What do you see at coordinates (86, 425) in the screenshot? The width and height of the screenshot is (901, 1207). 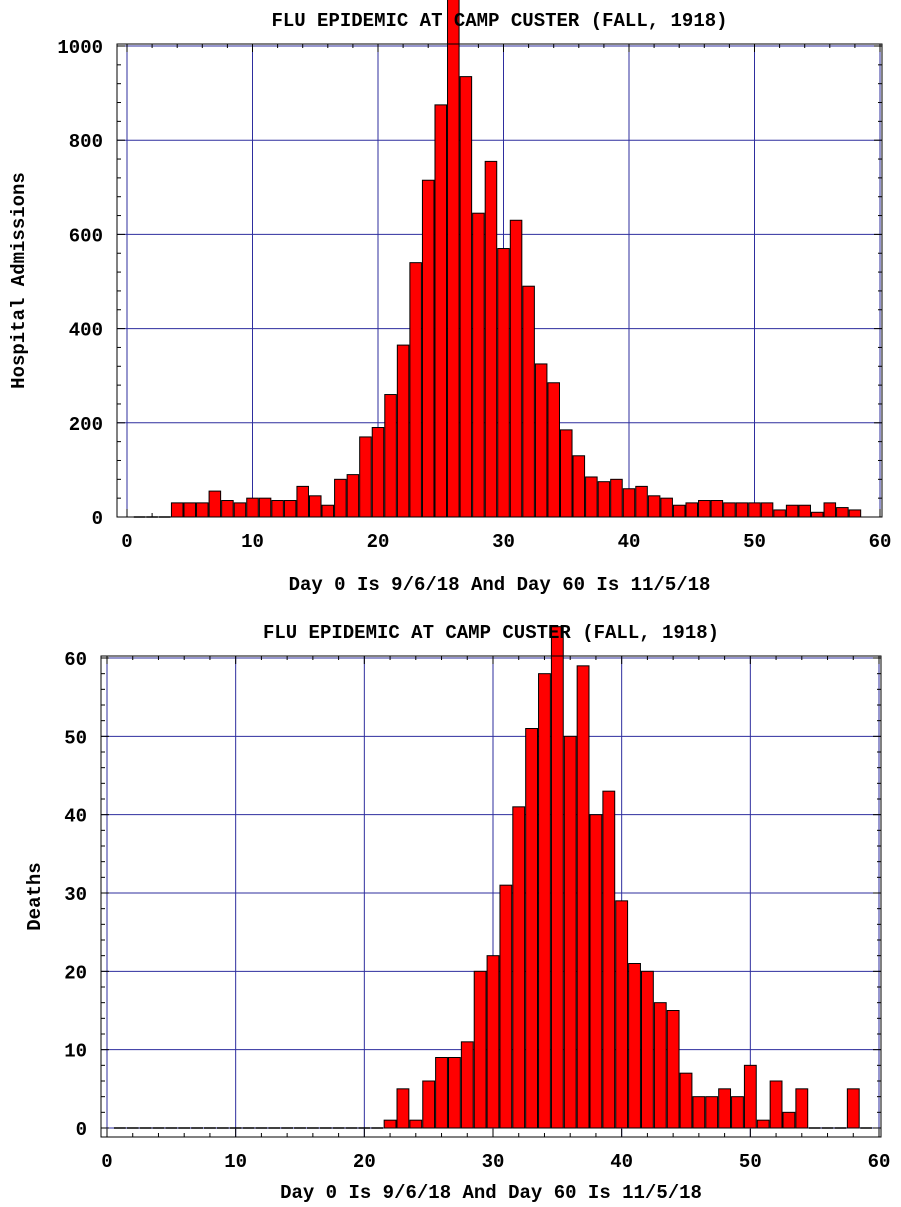 I see `y-tick-label: 200` at bounding box center [86, 425].